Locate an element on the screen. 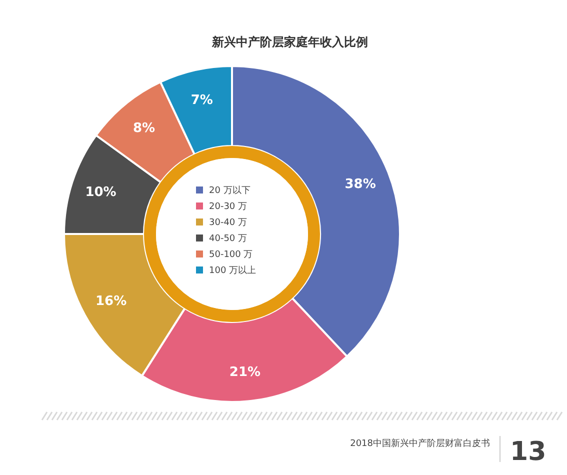  chart-title: 新兴中产阶层家庭年收入比例 is located at coordinates (289, 42).